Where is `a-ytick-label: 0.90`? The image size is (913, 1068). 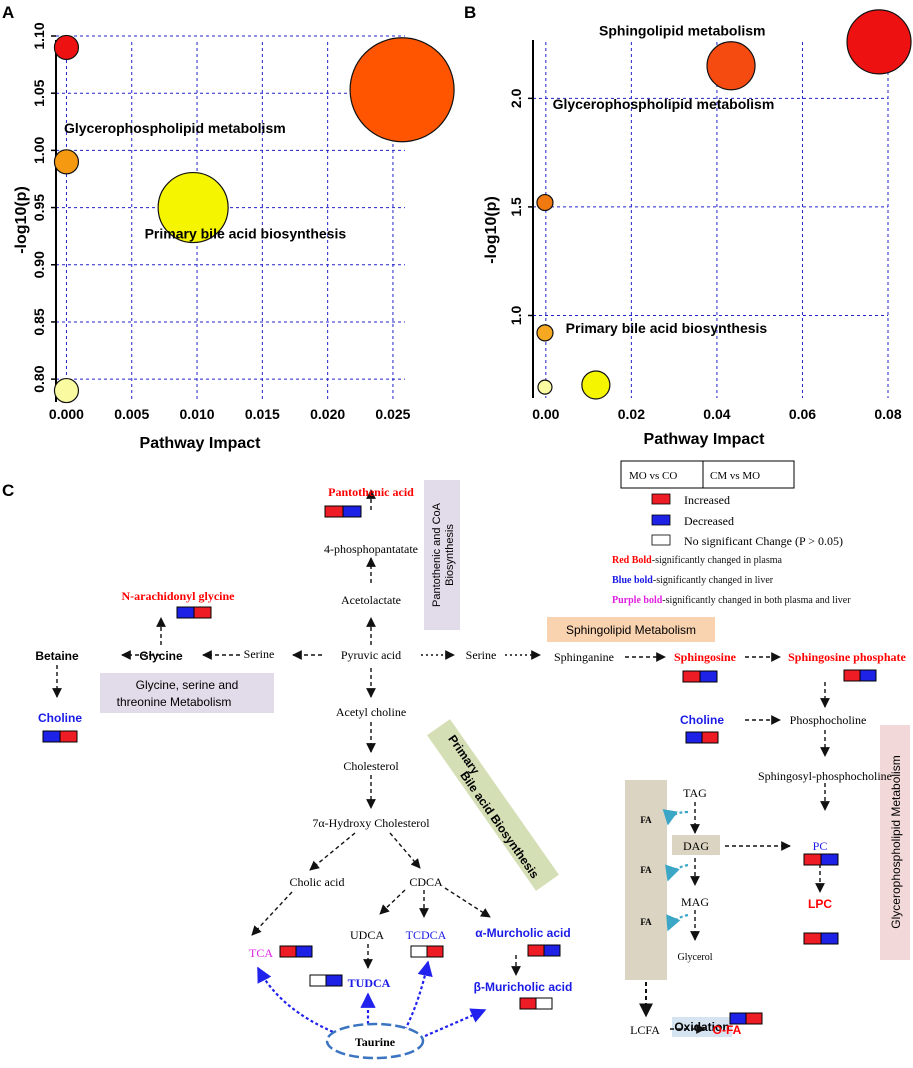 a-ytick-label: 0.90 is located at coordinates (39, 264).